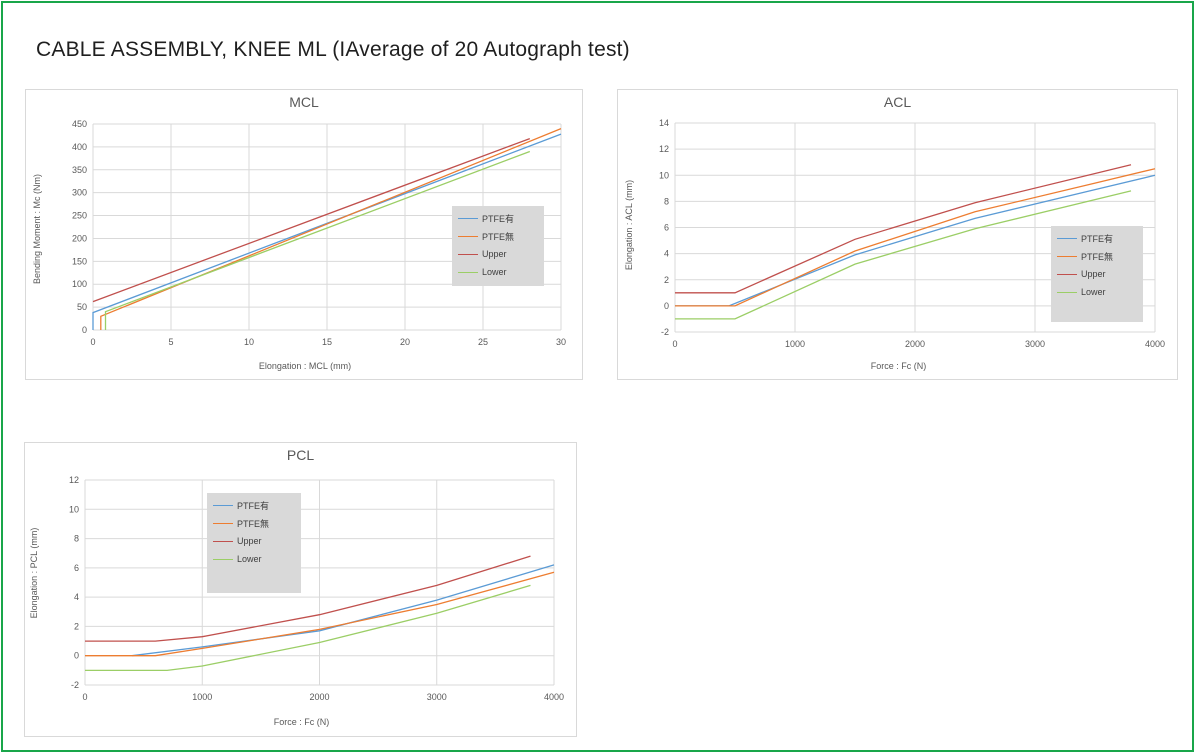 Image resolution: width=1198 pixels, height=756 pixels. What do you see at coordinates (79, 238) in the screenshot?
I see `y-tick-label: 200` at bounding box center [79, 238].